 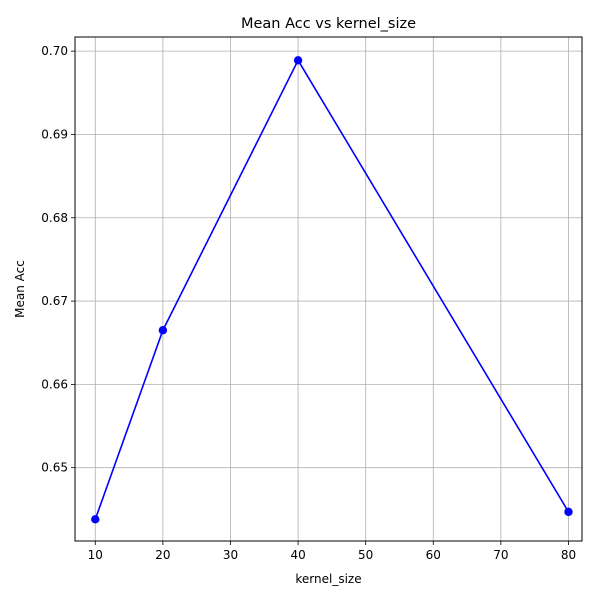 What do you see at coordinates (95, 555) in the screenshot?
I see `x-tick-label: 10` at bounding box center [95, 555].